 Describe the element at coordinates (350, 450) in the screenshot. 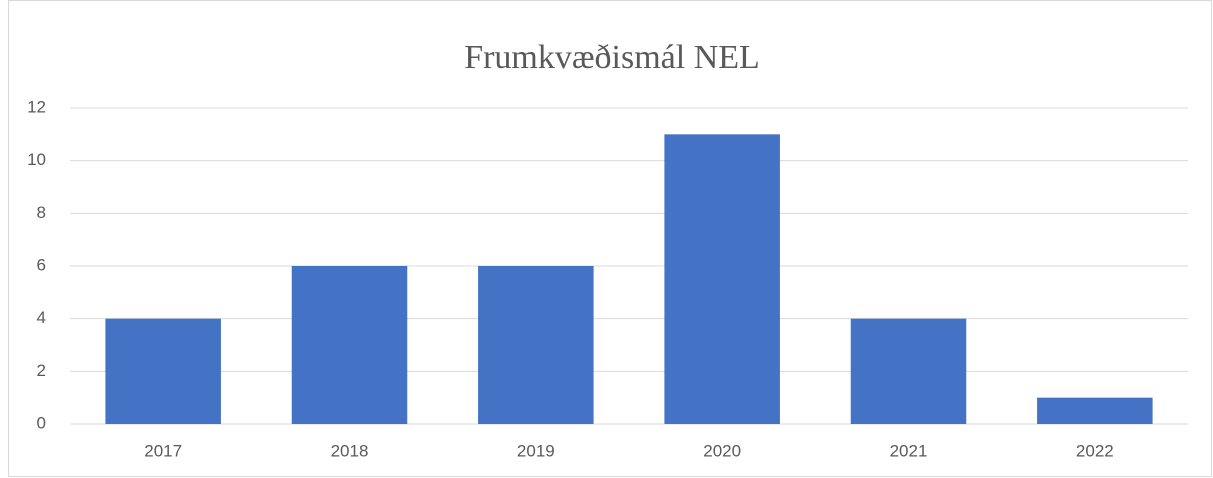

I see `x-tick-label: 2018` at that location.